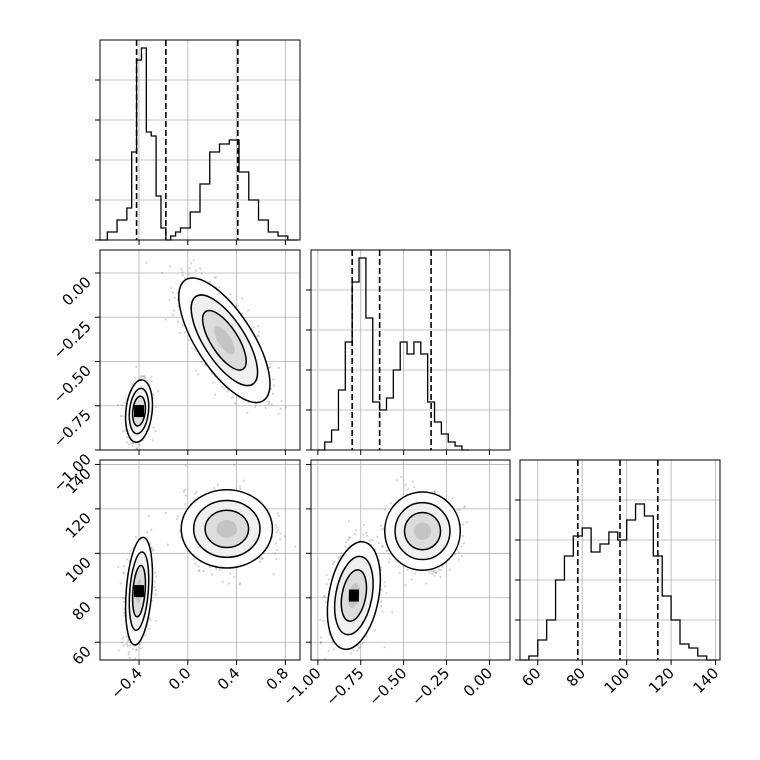  I want to click on density-peak, so click(353, 595).